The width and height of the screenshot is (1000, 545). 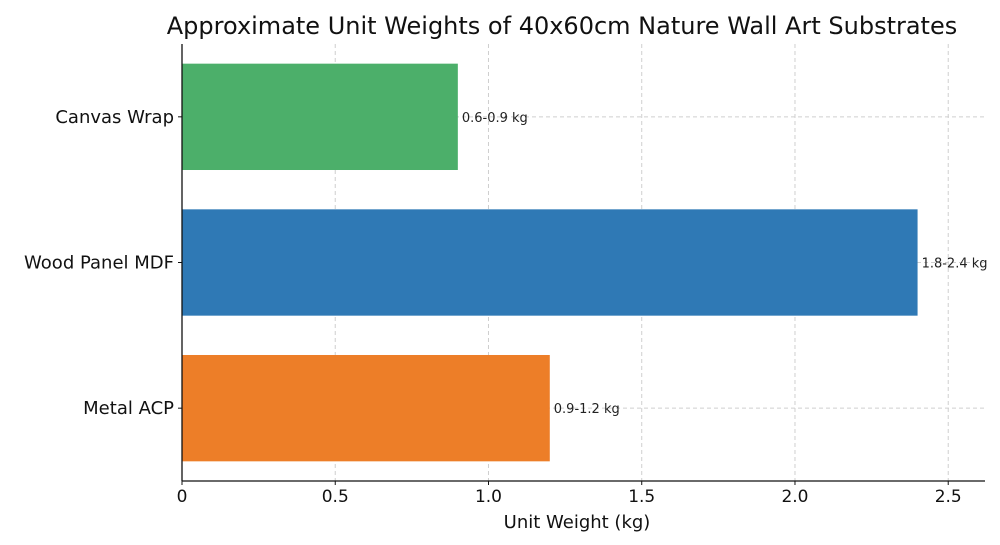 What do you see at coordinates (335, 497) in the screenshot?
I see `x-tick-label: 0.5` at bounding box center [335, 497].